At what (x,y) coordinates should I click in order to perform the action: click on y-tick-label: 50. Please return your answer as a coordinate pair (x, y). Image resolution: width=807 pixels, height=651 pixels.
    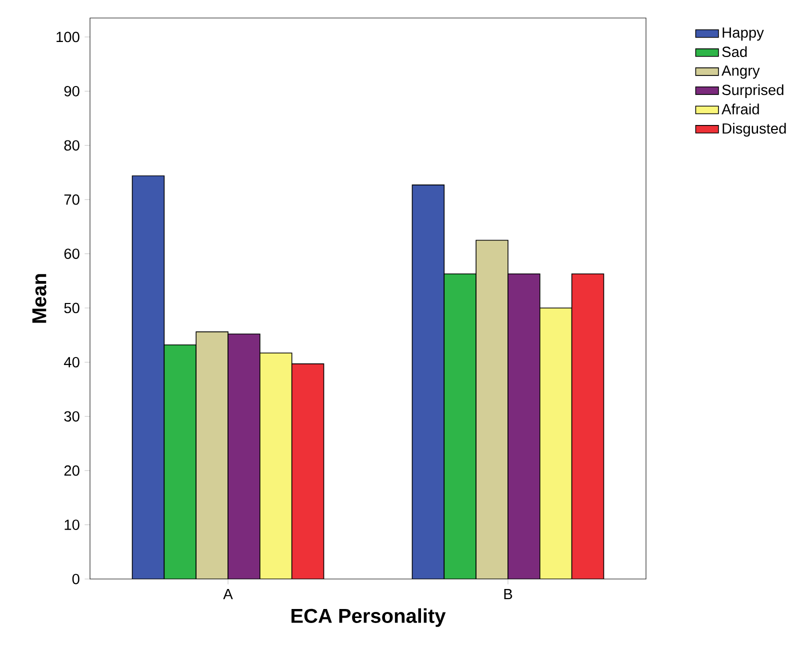
    Looking at the image, I should click on (72, 308).